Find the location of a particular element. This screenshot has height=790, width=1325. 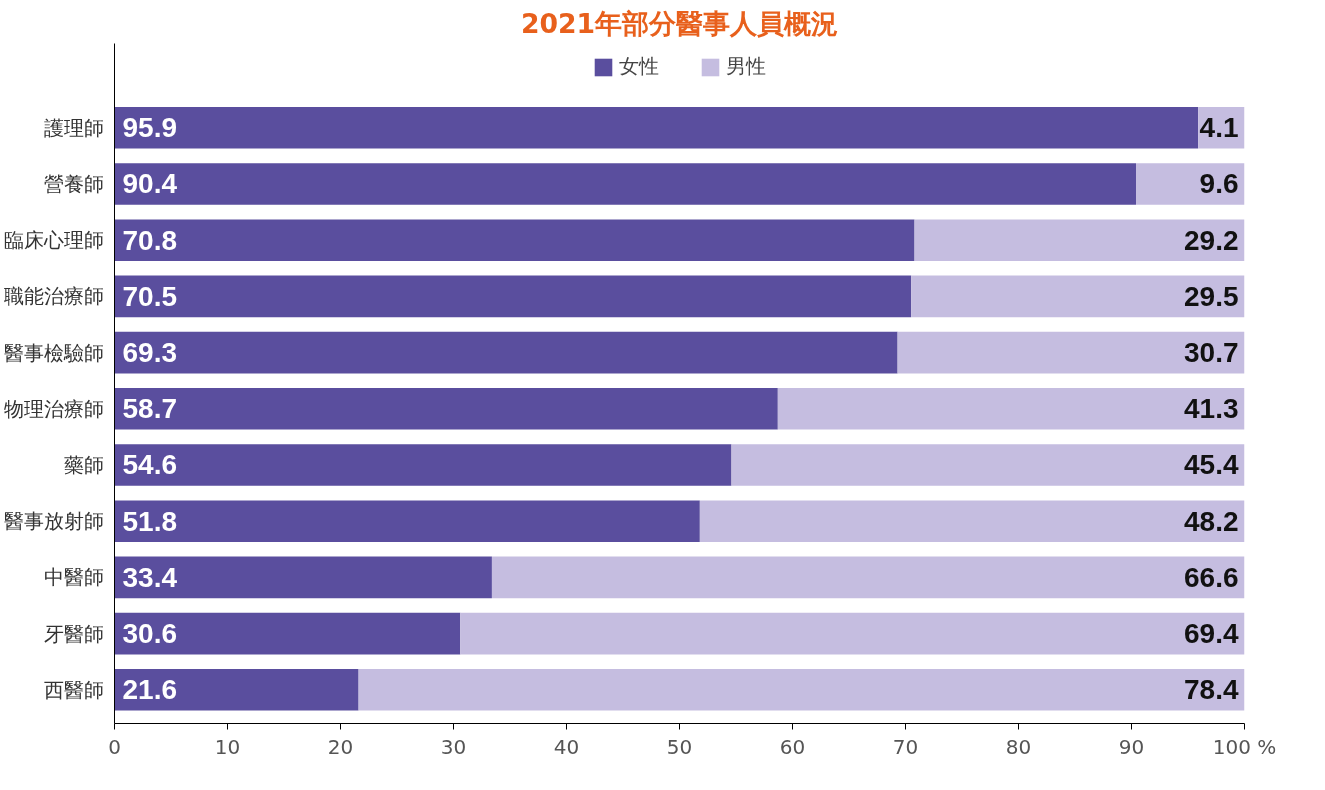

x-tick-label: 70 is located at coordinates (905, 746).